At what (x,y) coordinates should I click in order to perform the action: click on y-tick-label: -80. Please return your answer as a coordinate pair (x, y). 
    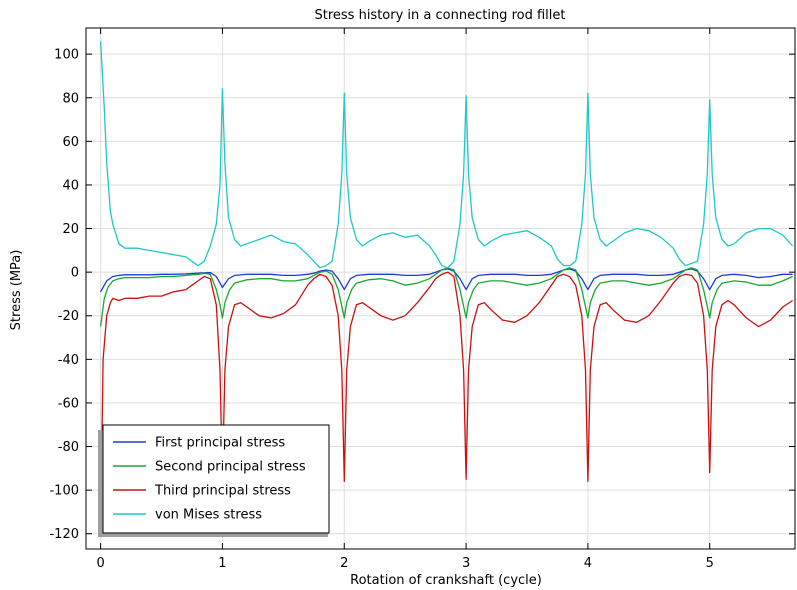
    Looking at the image, I should click on (68, 447).